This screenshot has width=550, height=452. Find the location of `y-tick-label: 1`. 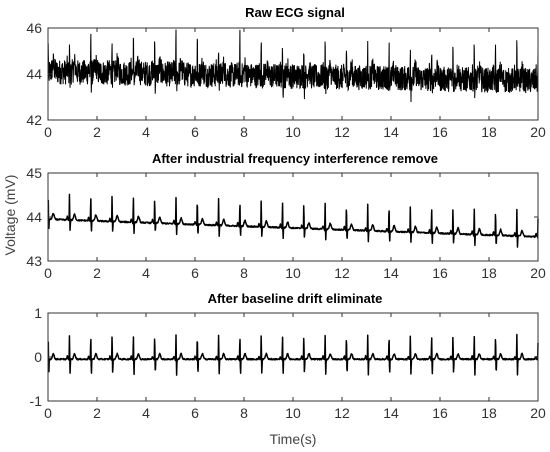

y-tick-label: 1 is located at coordinates (38, 313).